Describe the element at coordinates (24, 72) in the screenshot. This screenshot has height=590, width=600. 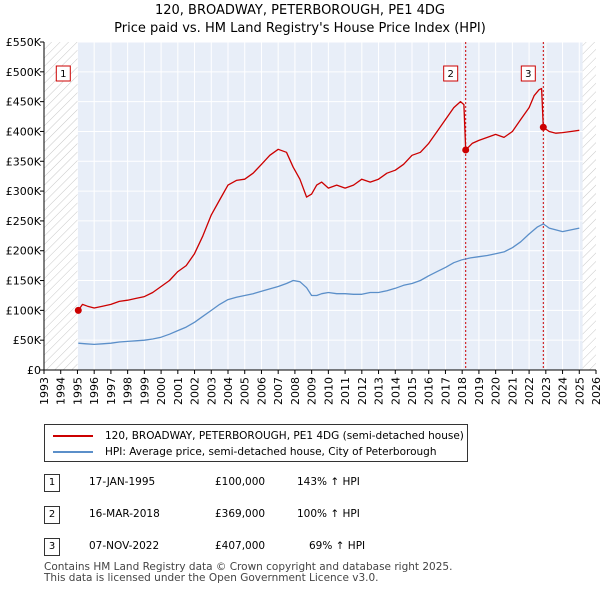
I see `y-tick-label: £500K` at that location.